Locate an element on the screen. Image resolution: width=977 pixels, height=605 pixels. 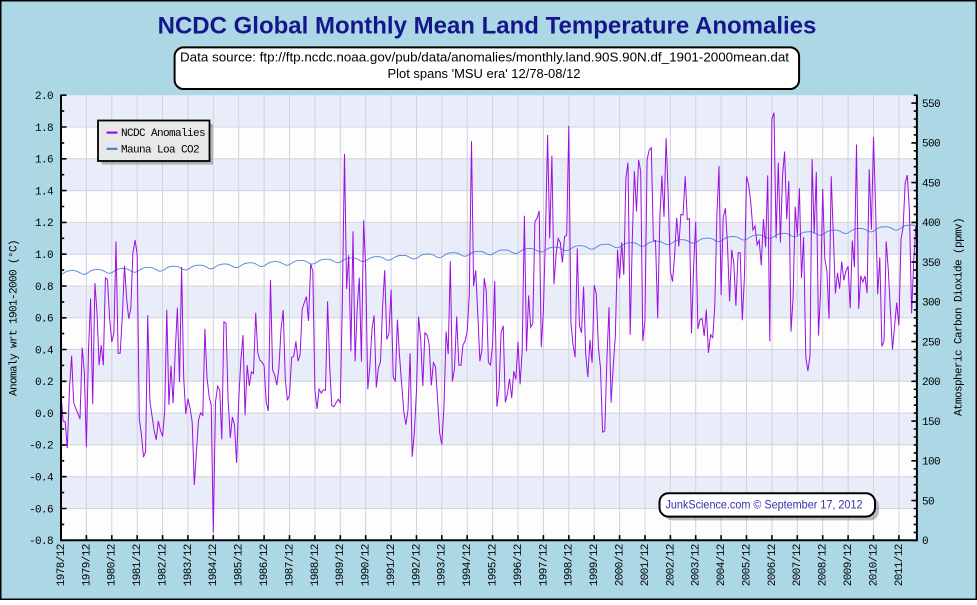
svg-text: 0.8 is located at coordinates (44, 288).